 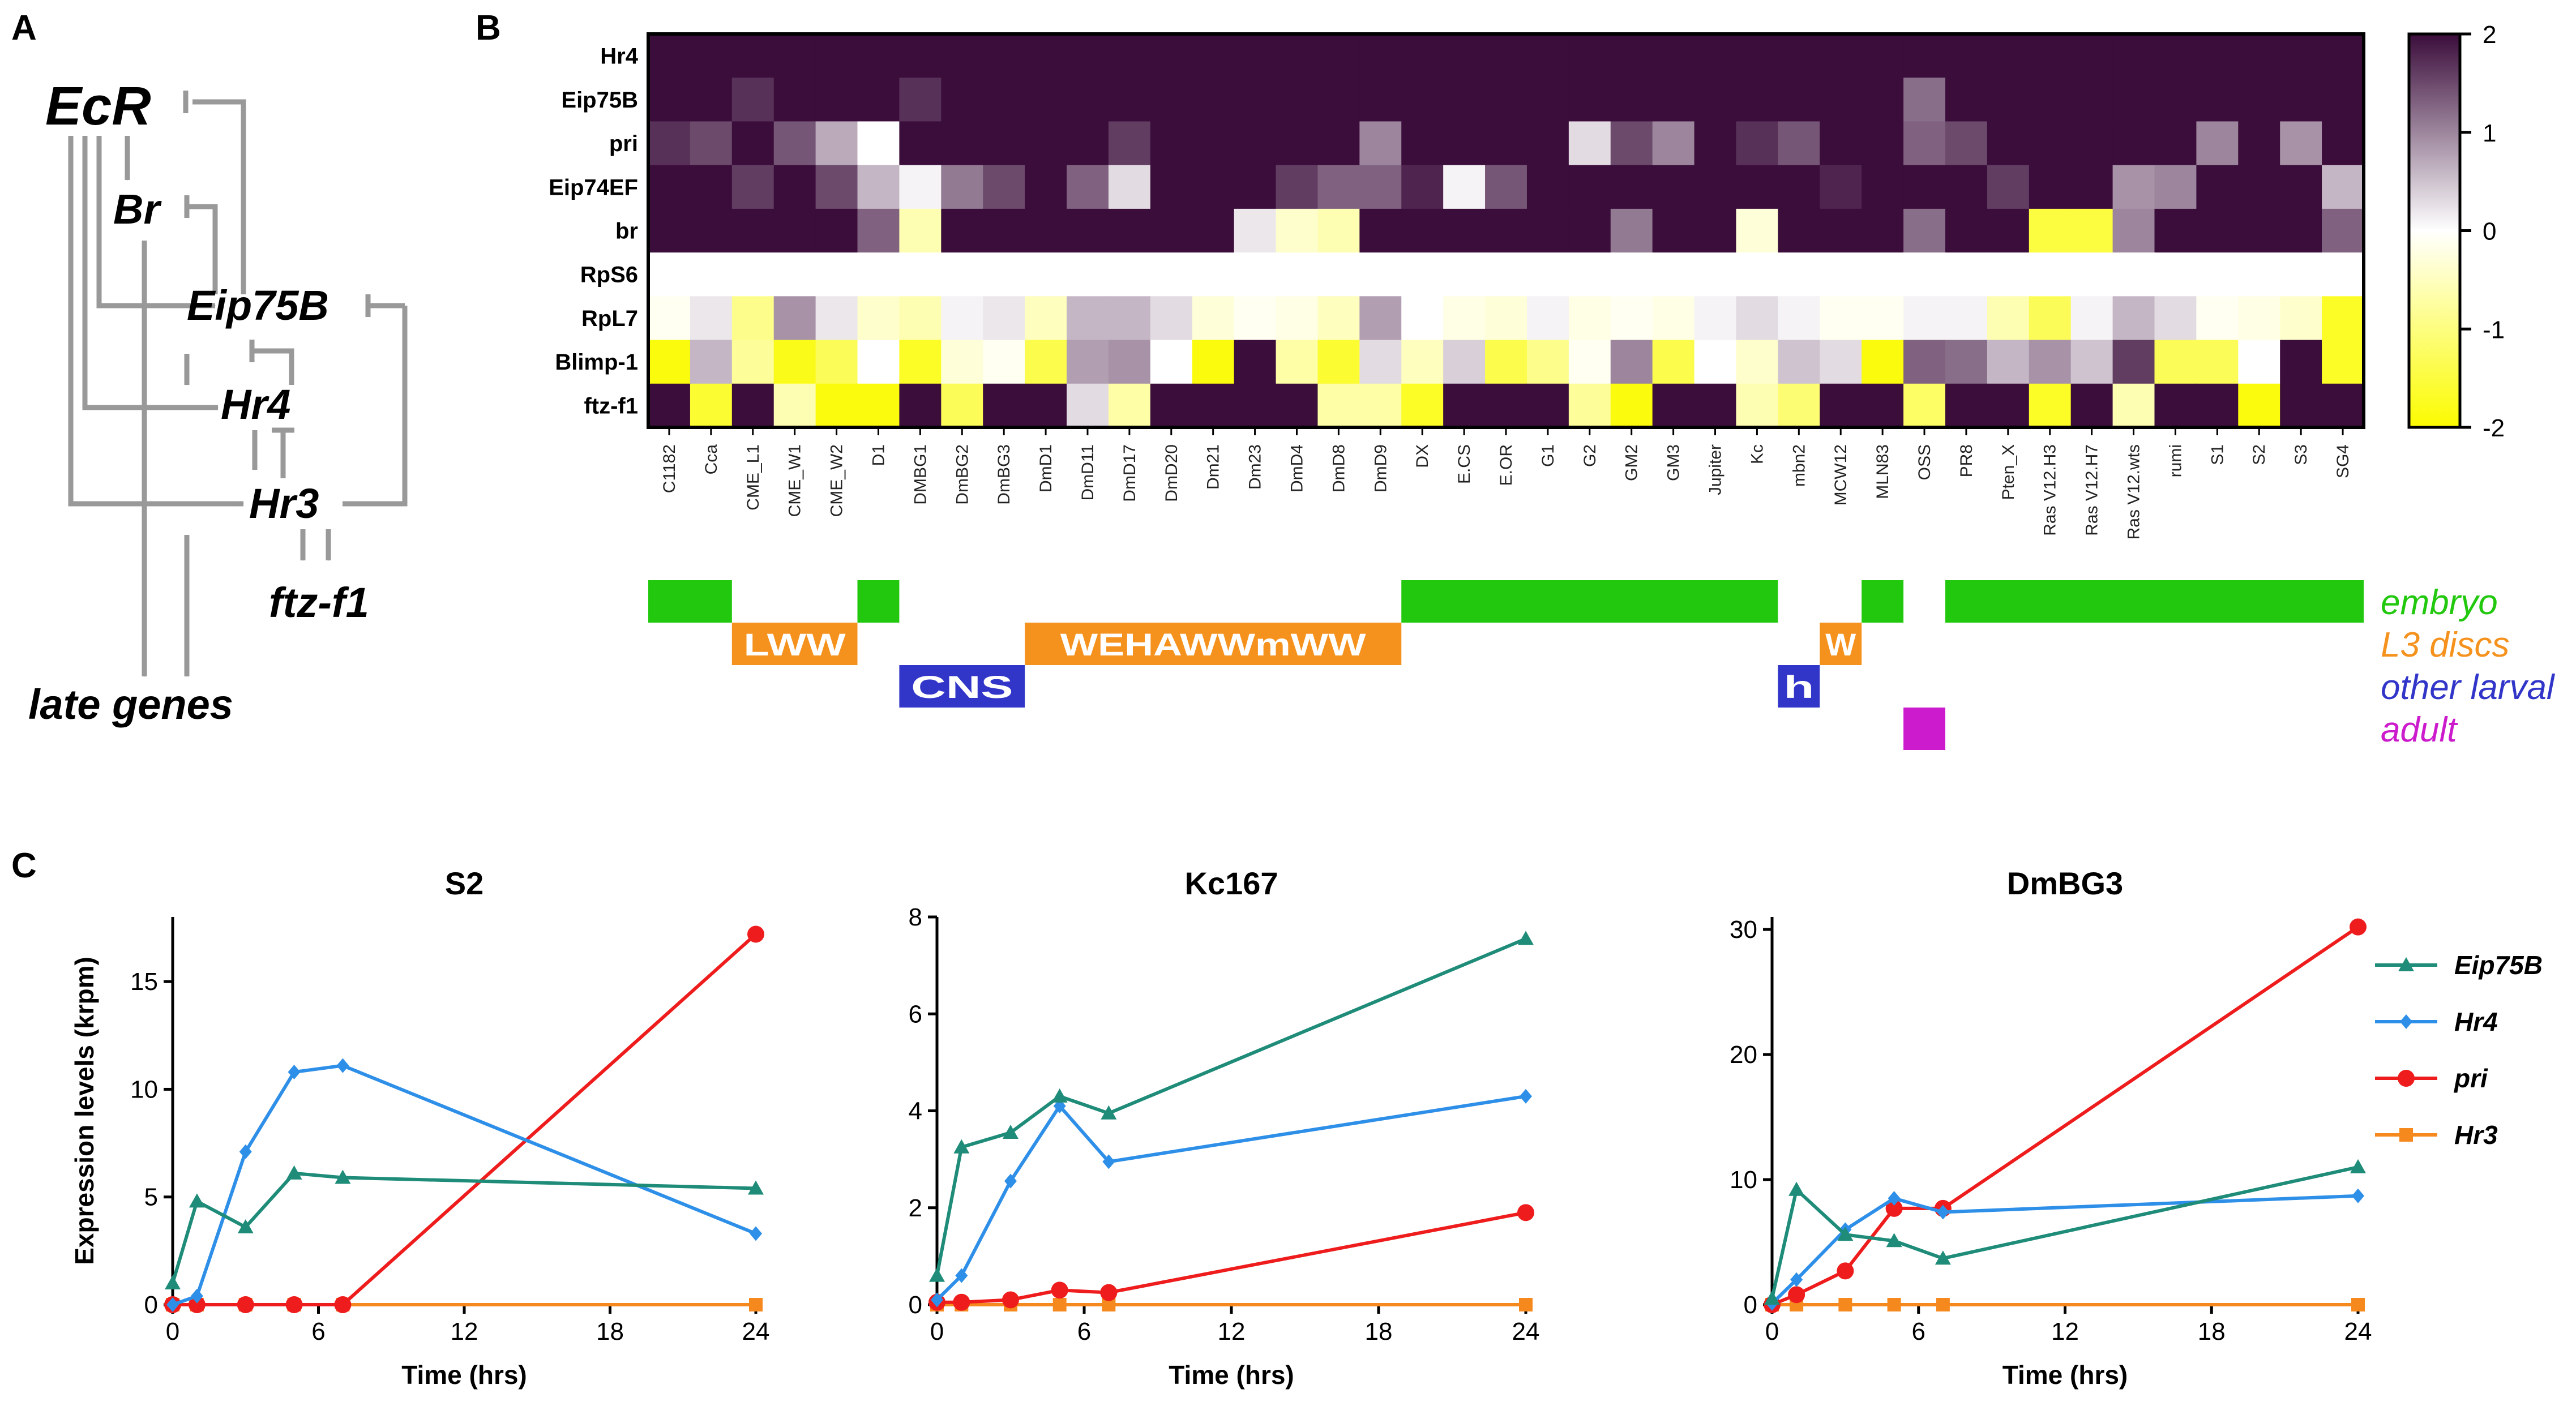 What do you see at coordinates (837, 480) in the screenshot?
I see `heatmap-col-label: CME_W2` at bounding box center [837, 480].